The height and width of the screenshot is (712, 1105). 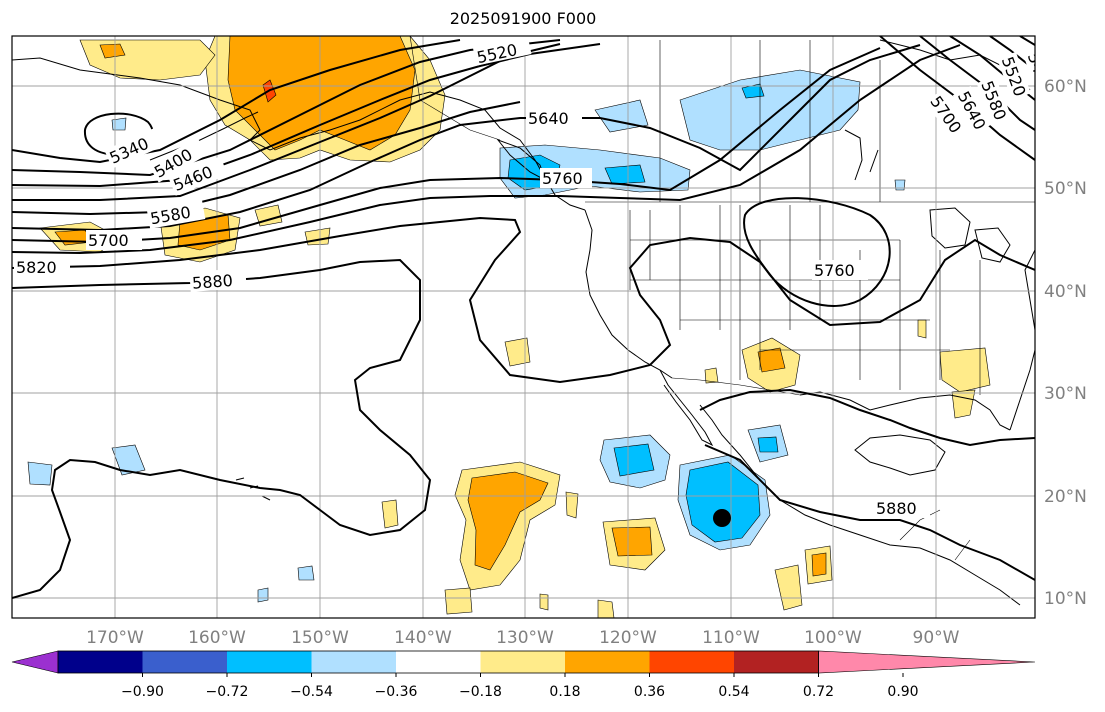 I want to click on colorbar-tick-label: −0.18, so click(x=480, y=692).